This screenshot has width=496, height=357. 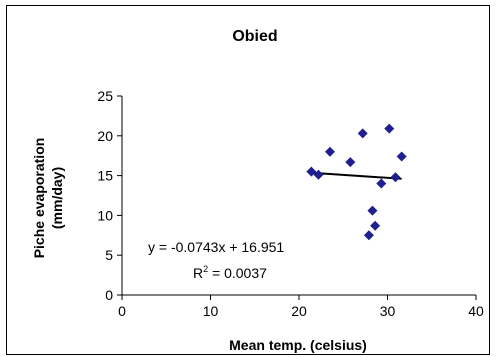 What do you see at coordinates (216, 247) in the screenshot?
I see `trendline-equation: y = -0.0743x + 16.951` at bounding box center [216, 247].